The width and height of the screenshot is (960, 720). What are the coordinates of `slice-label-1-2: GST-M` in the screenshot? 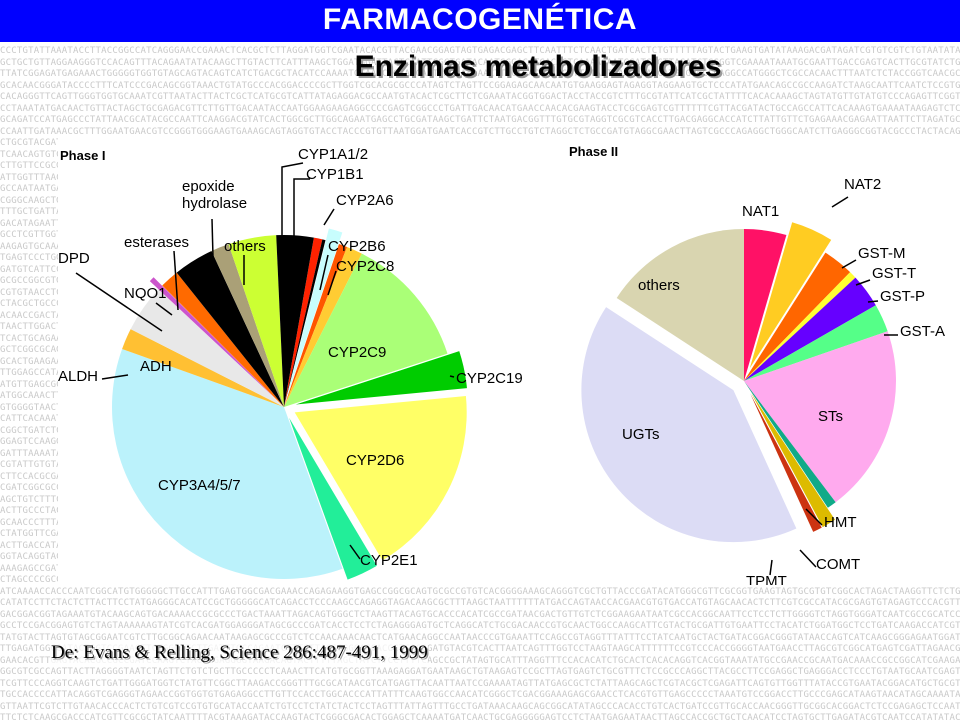 It's located at (882, 253).